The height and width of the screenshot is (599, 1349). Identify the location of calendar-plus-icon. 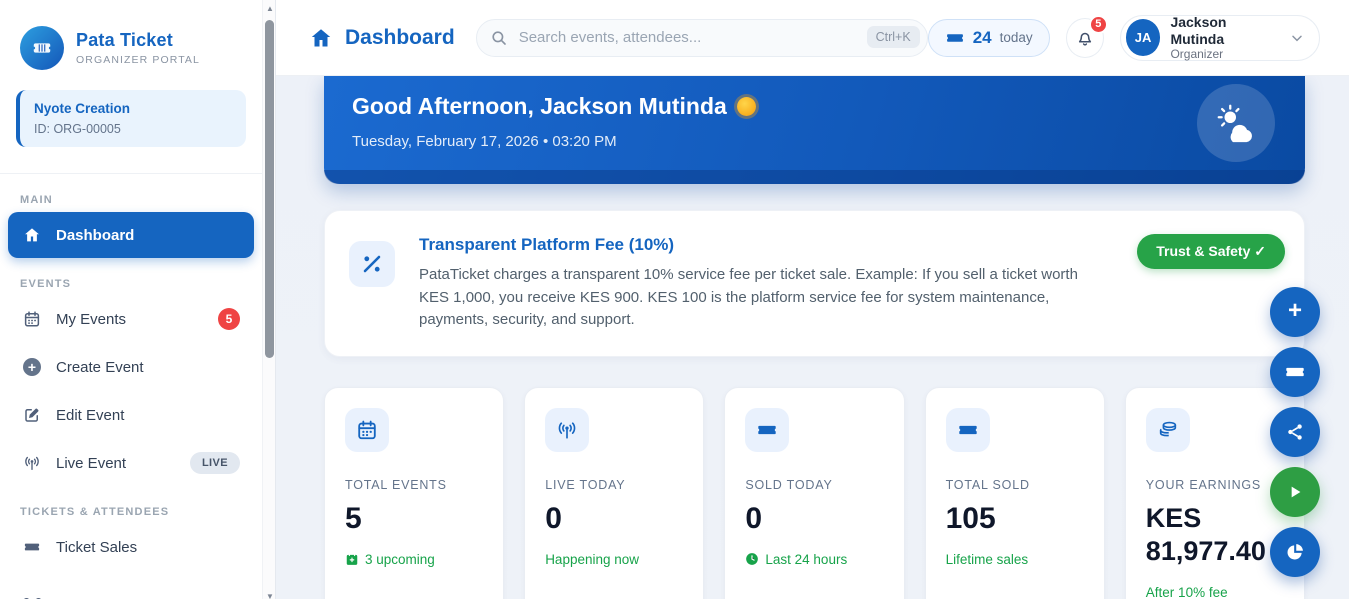
(352, 559).